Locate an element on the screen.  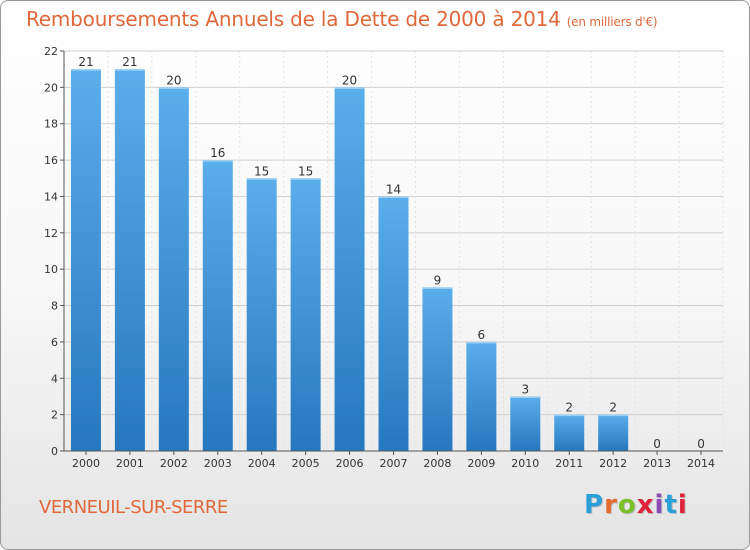
bar-highlight-2009 is located at coordinates (481, 342).